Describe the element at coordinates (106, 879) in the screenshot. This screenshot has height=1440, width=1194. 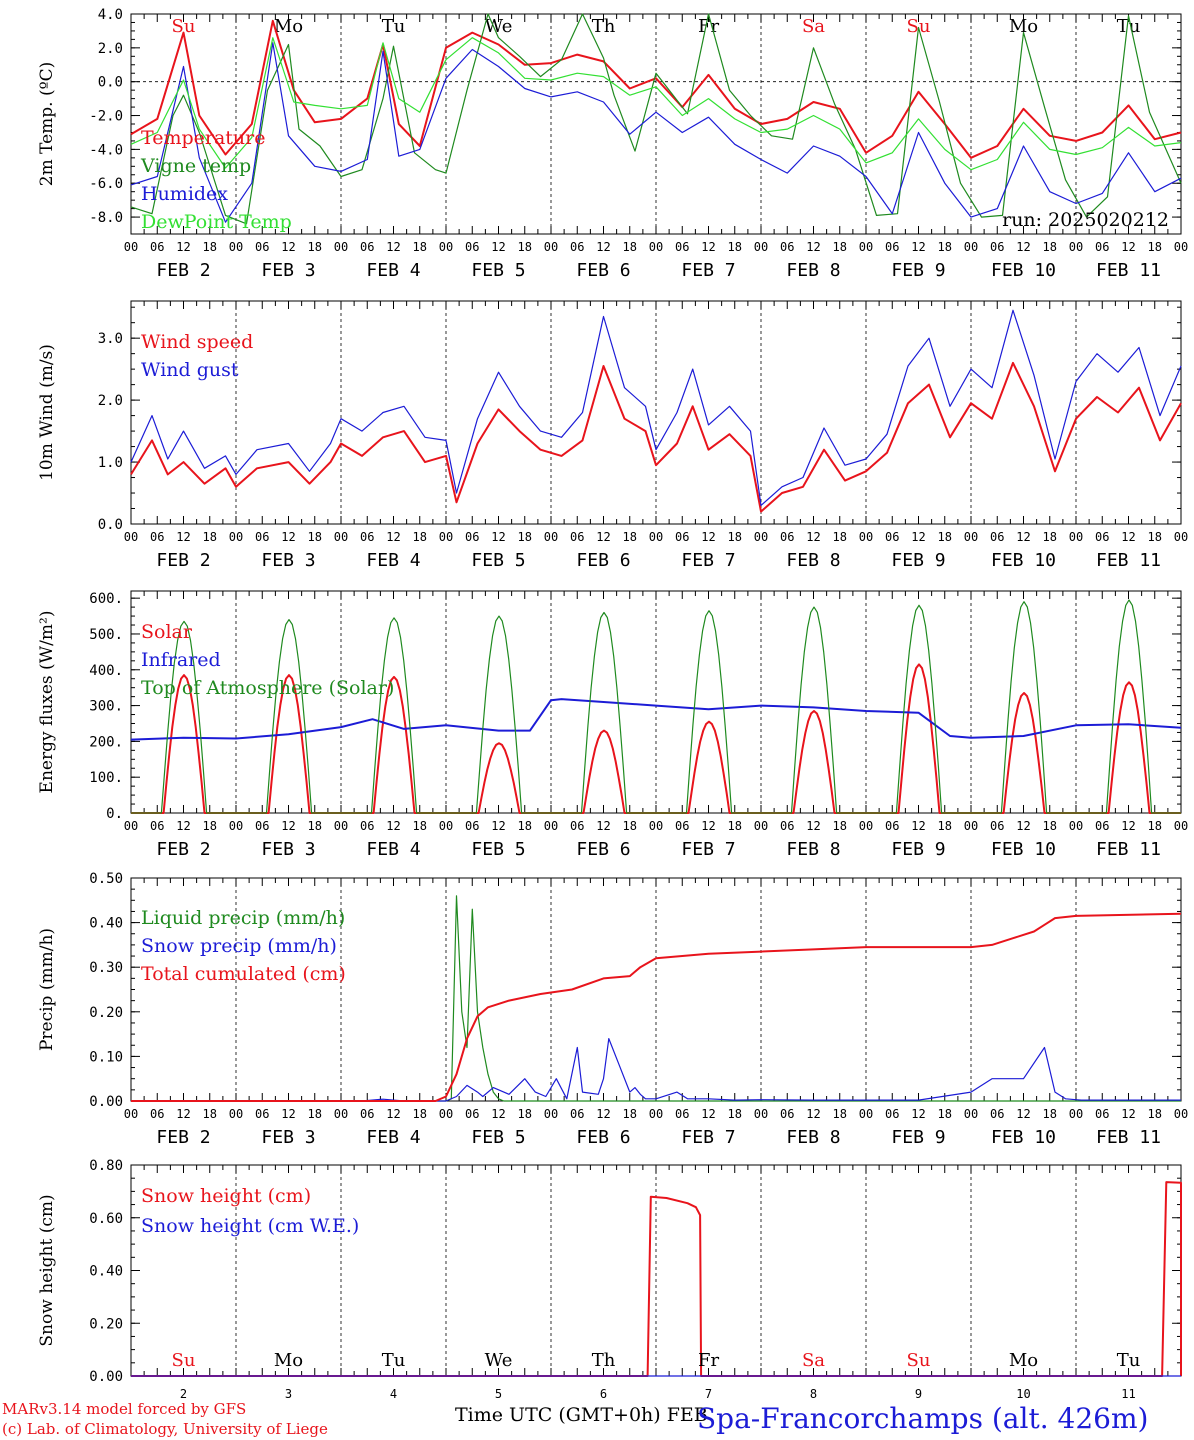
I see `y-tick-label: 0.50` at that location.